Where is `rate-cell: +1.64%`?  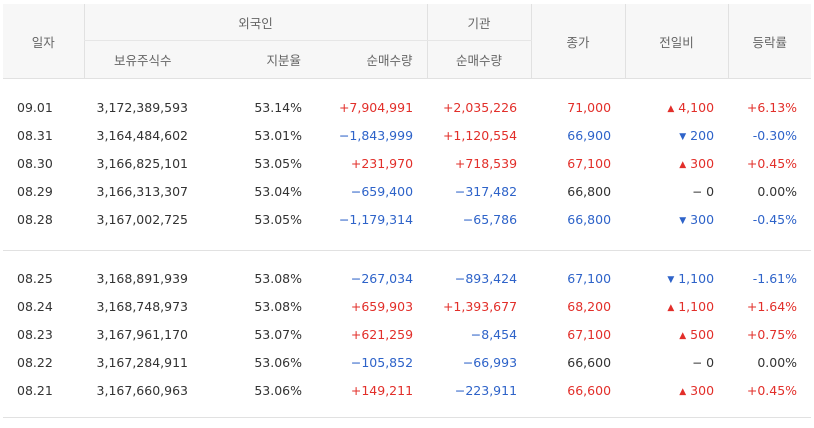
rate-cell: +1.64% is located at coordinates (772, 306).